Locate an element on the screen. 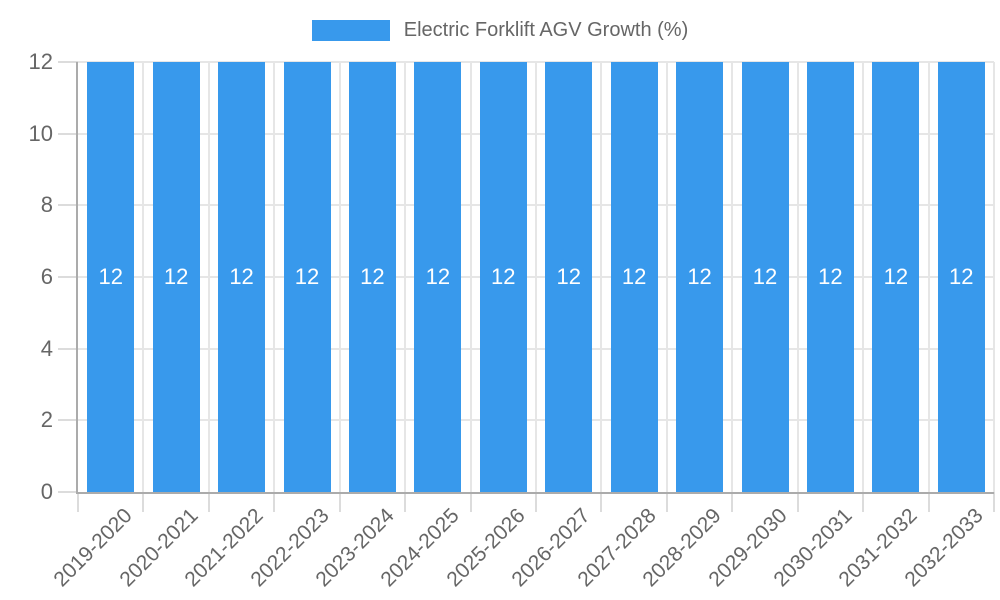 The height and width of the screenshot is (600, 1000). y-tick-label: 8 is located at coordinates (46, 205).